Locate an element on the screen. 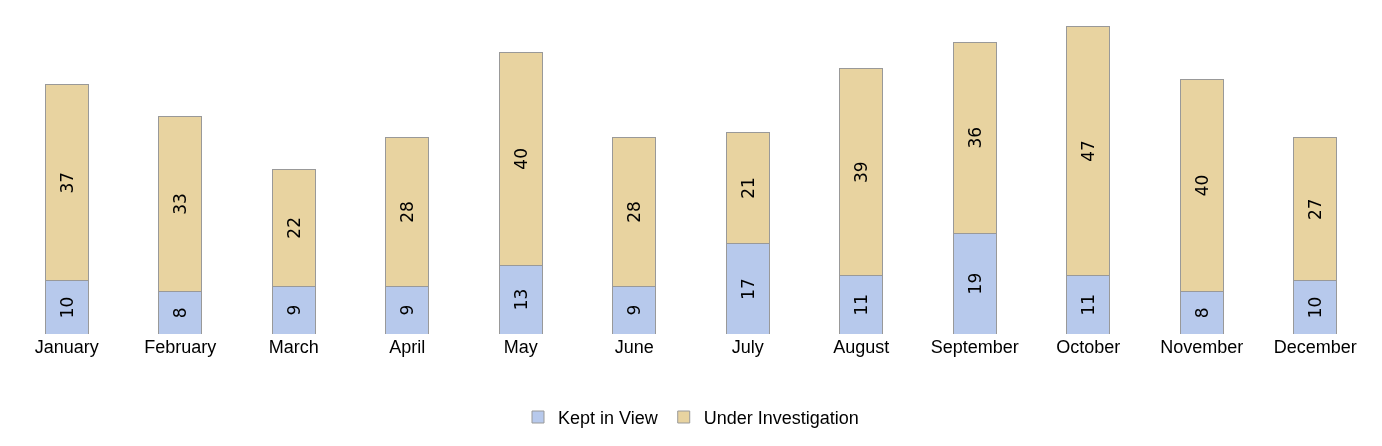 This screenshot has width=1382, height=446. data-label: 19 is located at coordinates (974, 283).